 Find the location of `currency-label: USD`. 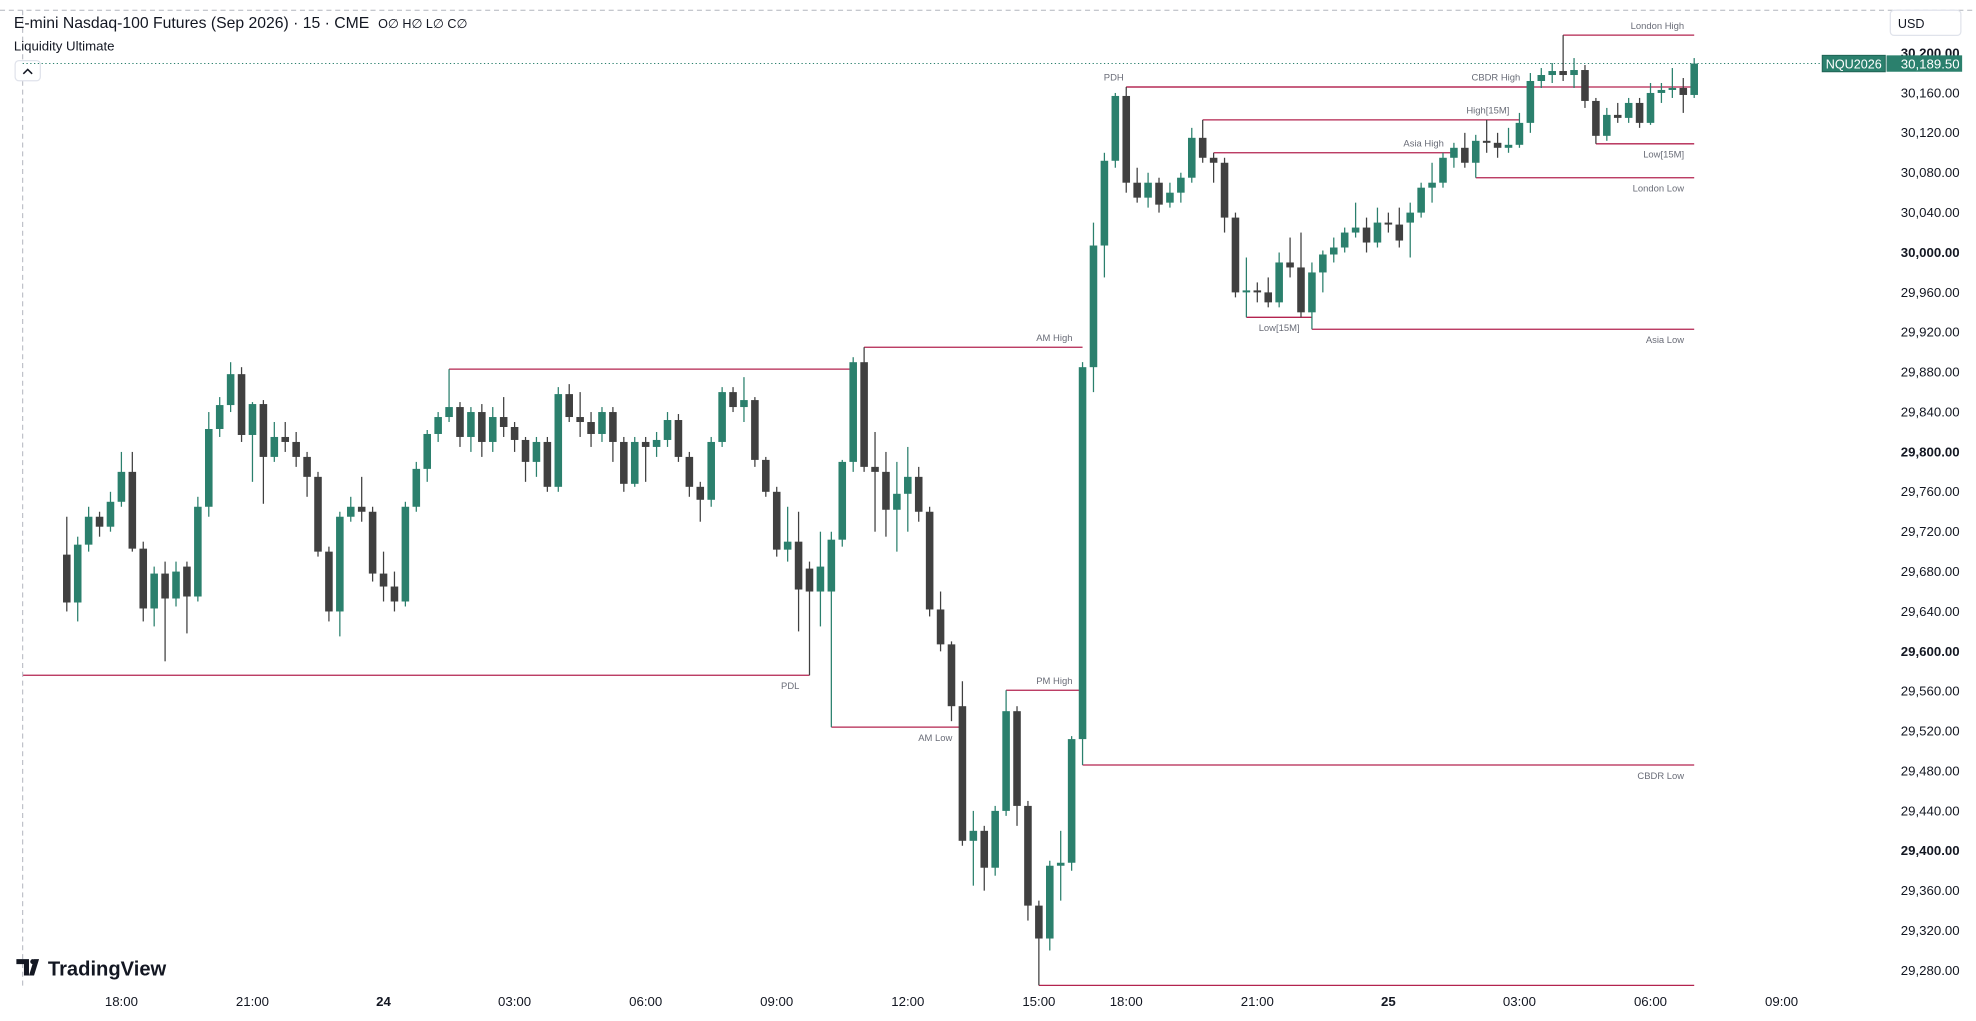

currency-label: USD is located at coordinates (1911, 24).